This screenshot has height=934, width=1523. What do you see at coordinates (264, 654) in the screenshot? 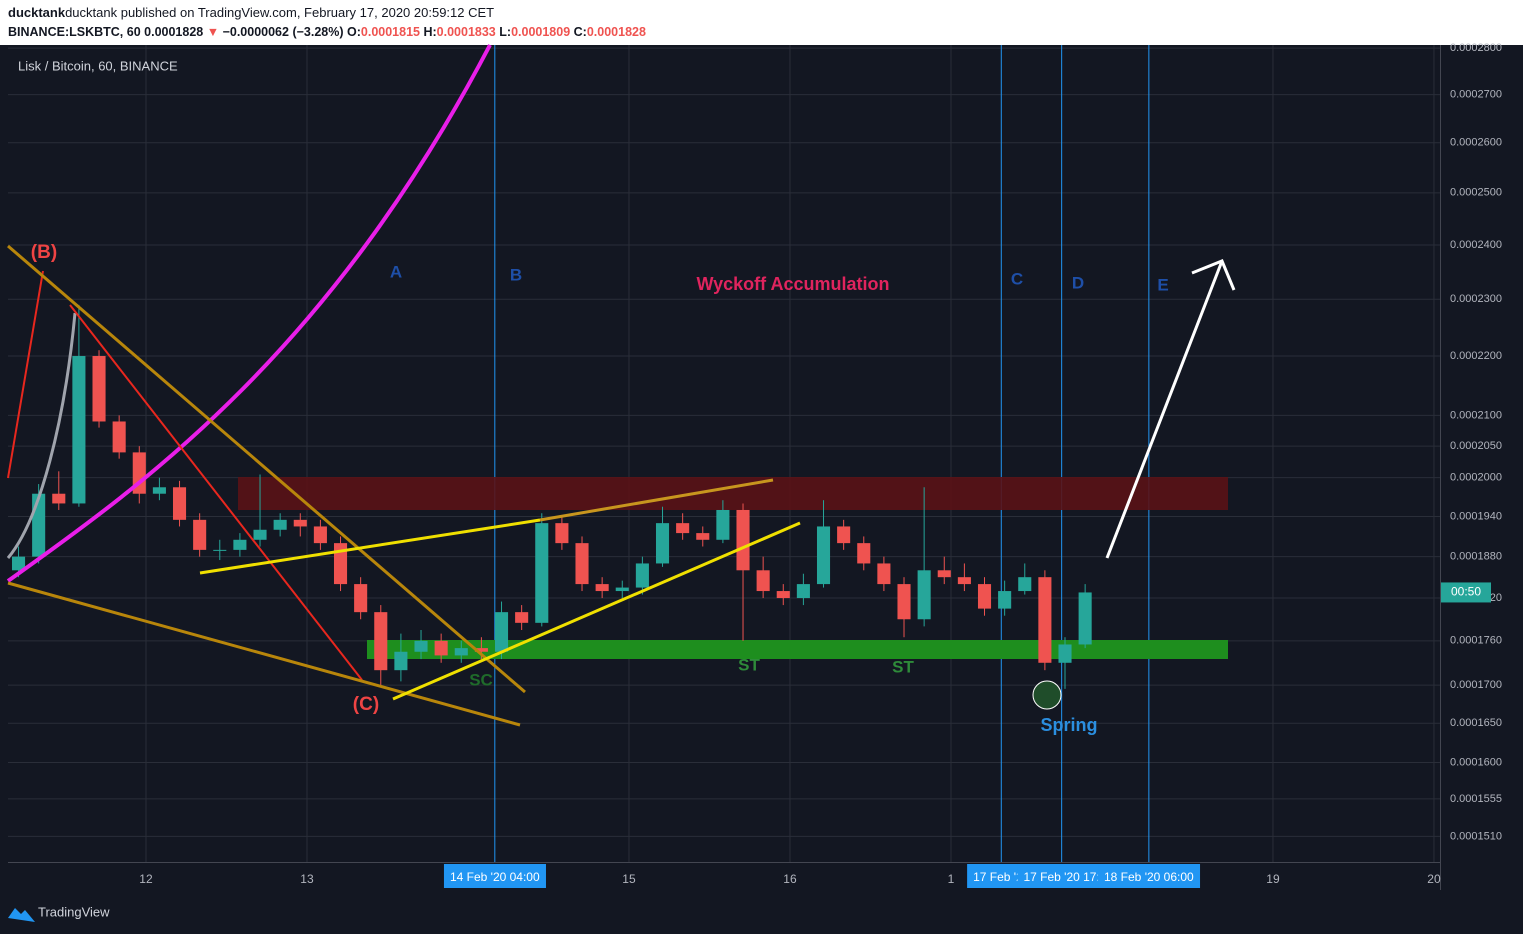
I see `wedge-bottom` at bounding box center [264, 654].